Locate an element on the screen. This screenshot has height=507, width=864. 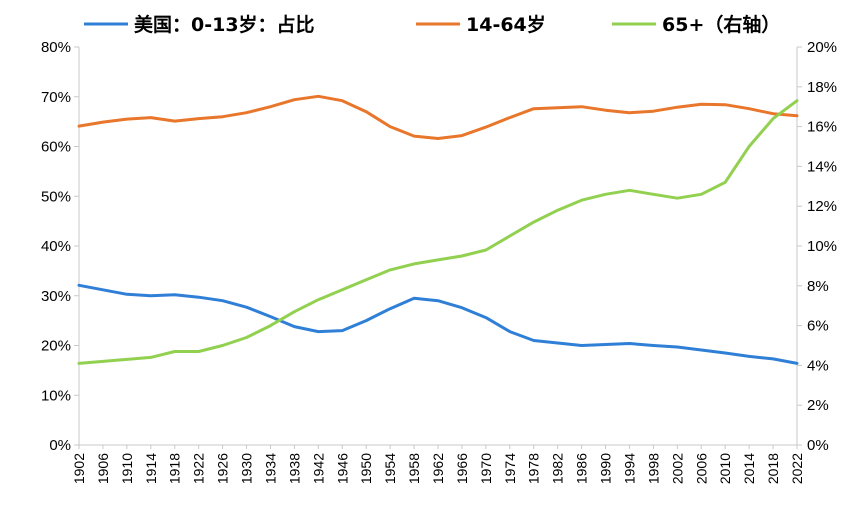
x-tick-label: 1946 is located at coordinates (342, 468).